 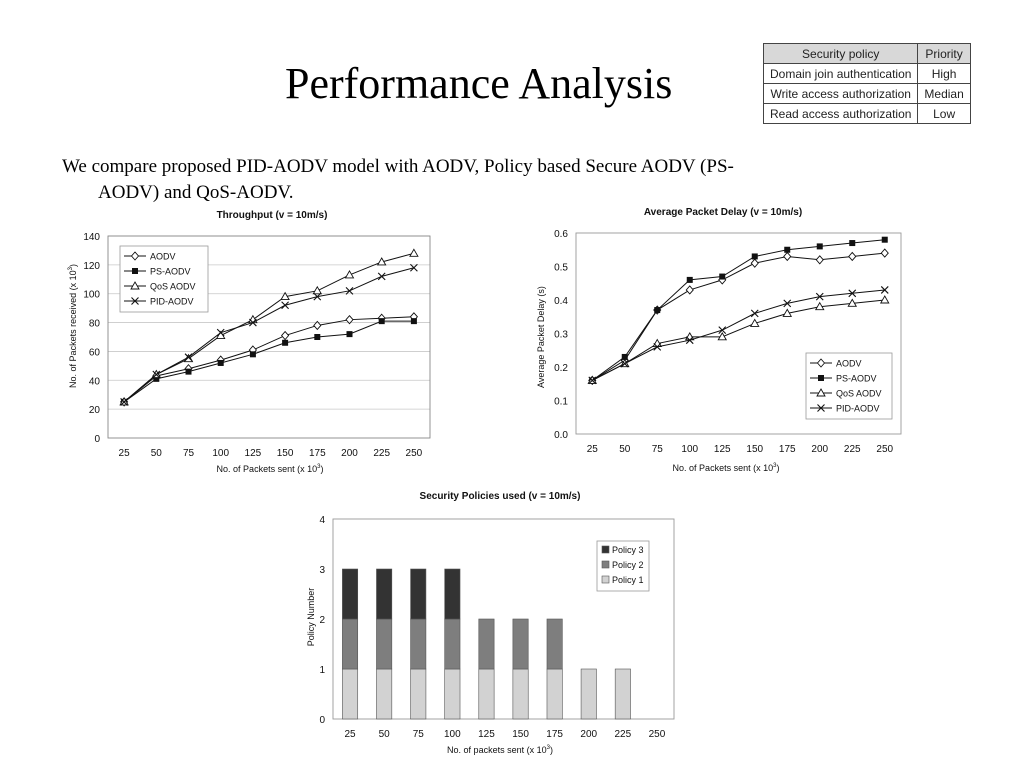 I want to click on y-tick-label: 140, so click(x=91, y=237).